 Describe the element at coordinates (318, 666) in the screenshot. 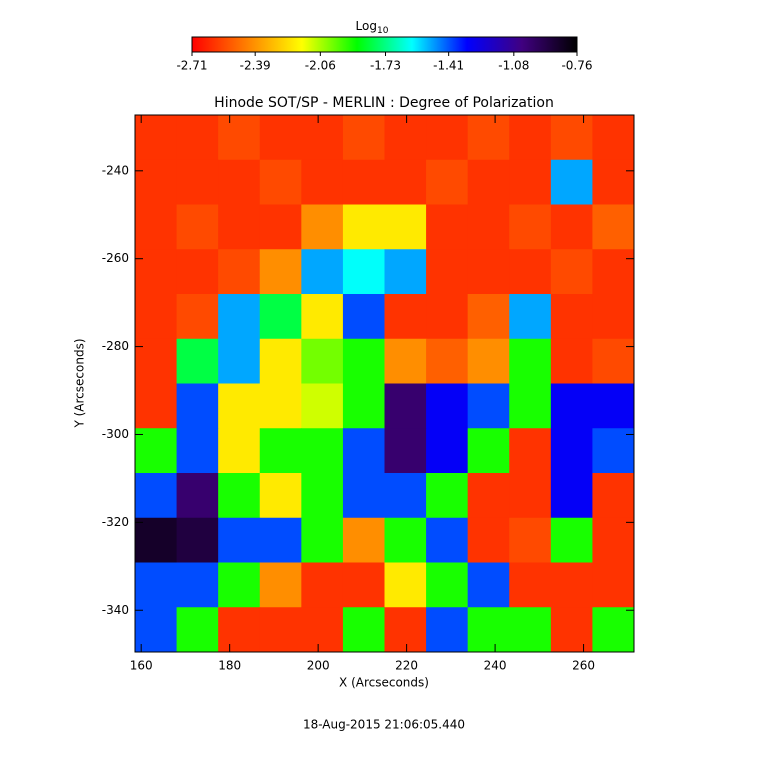

I see `x-tick-label: 200` at that location.